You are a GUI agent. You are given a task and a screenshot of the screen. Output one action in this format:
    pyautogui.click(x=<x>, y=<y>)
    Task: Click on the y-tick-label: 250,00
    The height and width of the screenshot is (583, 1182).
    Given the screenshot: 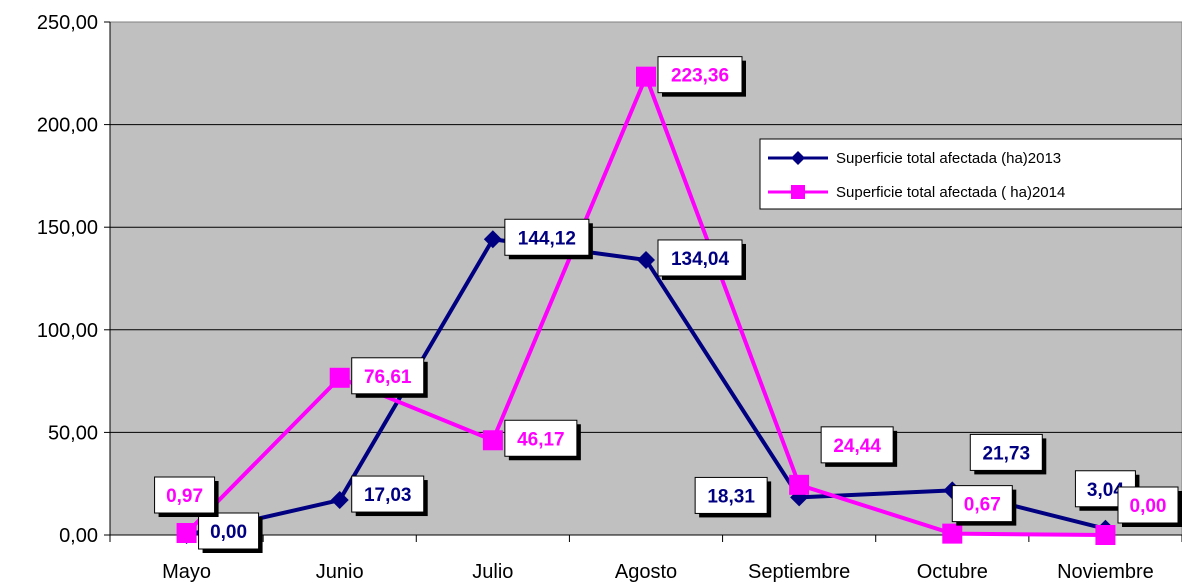 What is the action you would take?
    pyautogui.click(x=67, y=23)
    